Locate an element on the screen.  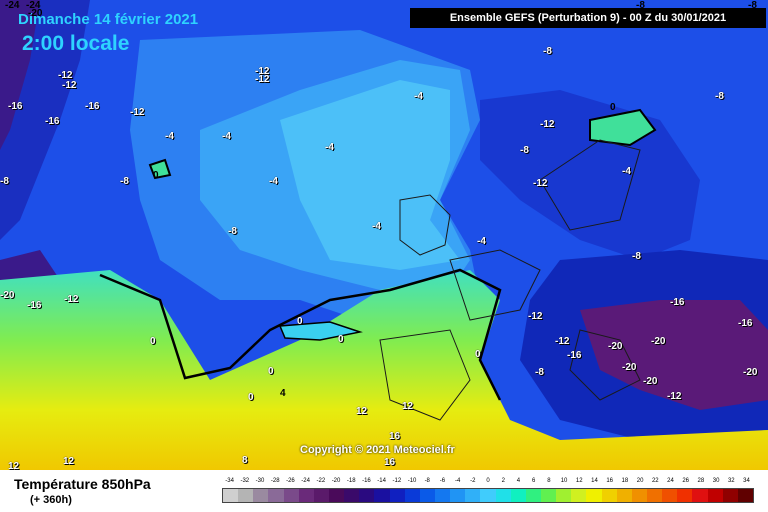
forecast-date: Dimanche 14 février 2021 is located at coordinates (108, 19).